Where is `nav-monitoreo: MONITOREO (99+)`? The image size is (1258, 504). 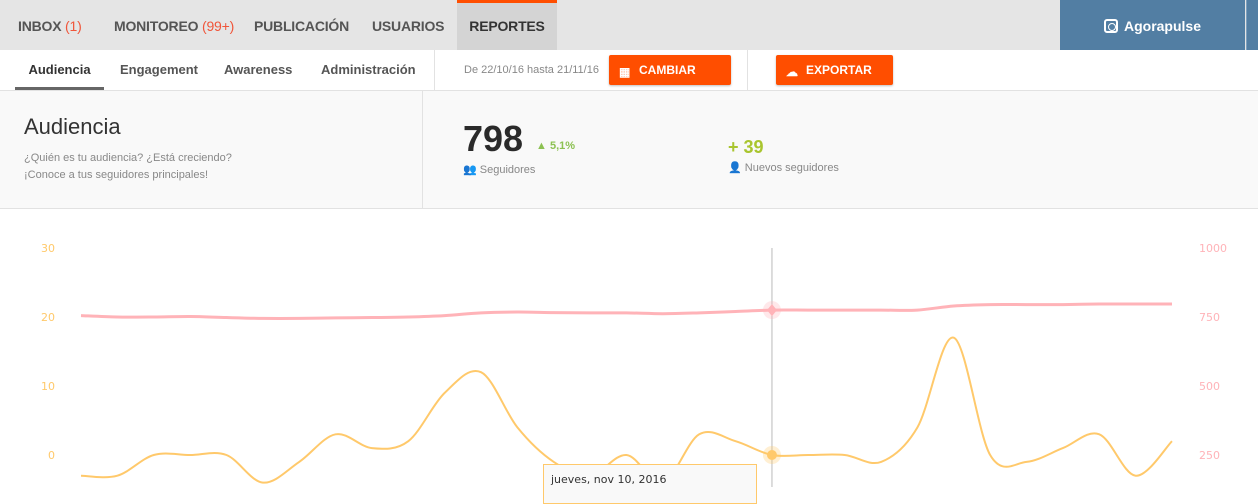
nav-monitoreo: MONITOREO (99+) is located at coordinates (174, 25).